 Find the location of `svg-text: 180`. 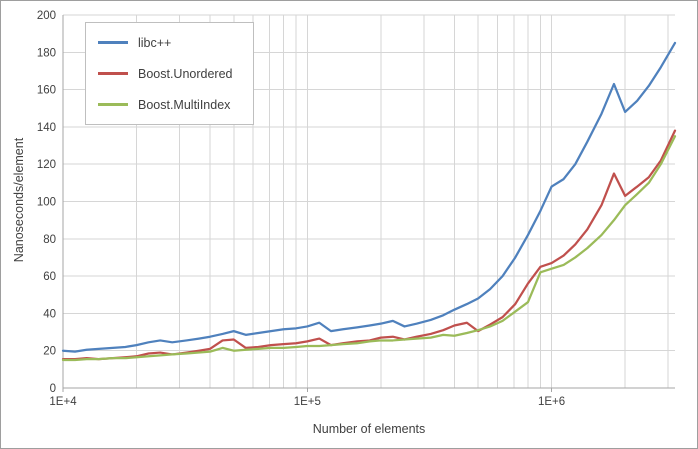

svg-text: 180 is located at coordinates (46, 53).